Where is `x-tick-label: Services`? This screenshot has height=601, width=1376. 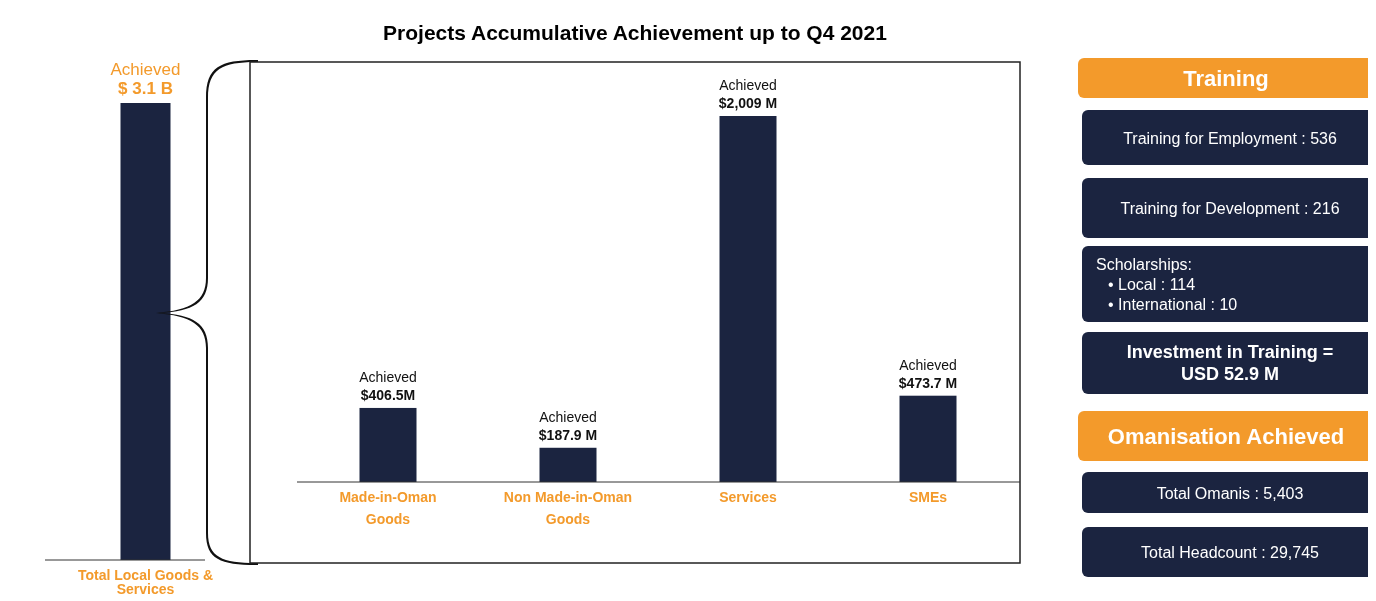
x-tick-label: Services is located at coordinates (748, 497).